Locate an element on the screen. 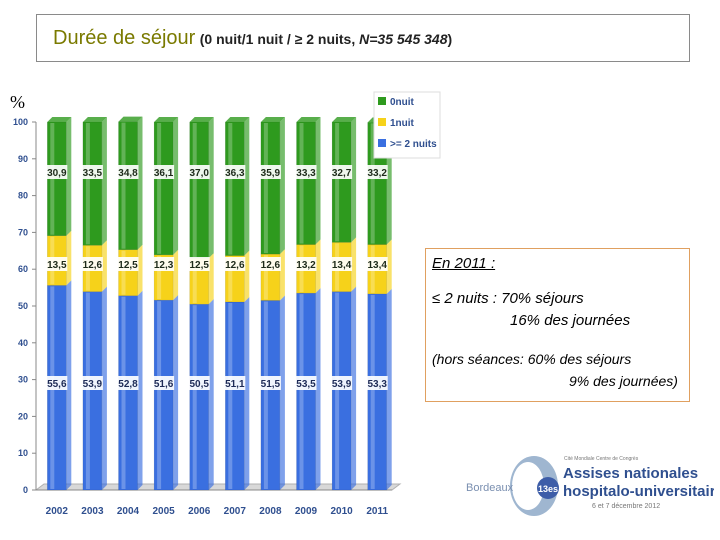 The width and height of the screenshot is (720, 540). bar-highlight-nuit1-2004 is located at coordinates (123, 272).